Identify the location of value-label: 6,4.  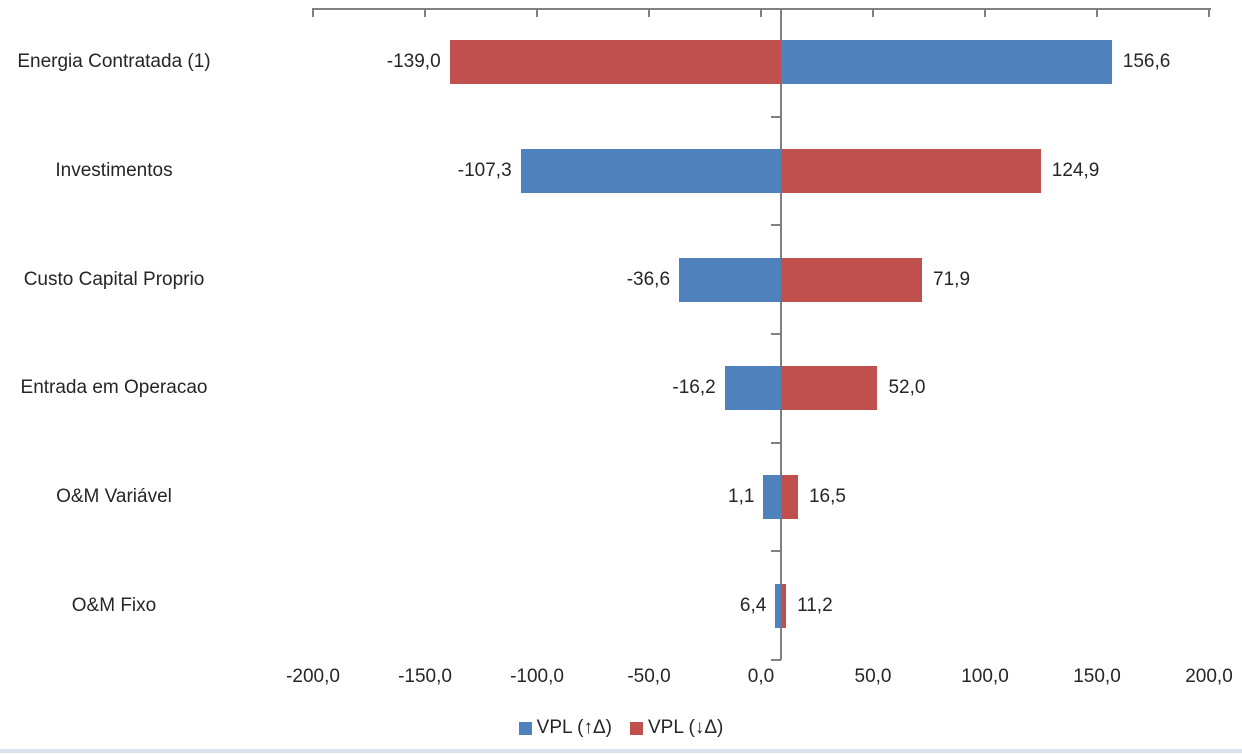
(753, 605).